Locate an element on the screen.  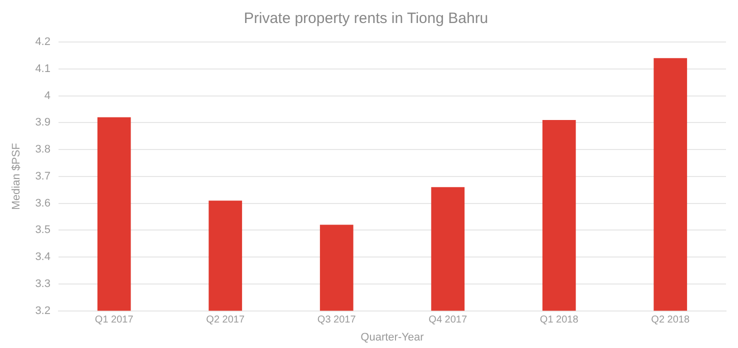
y-tick-label: 3.2 is located at coordinates (42, 310).